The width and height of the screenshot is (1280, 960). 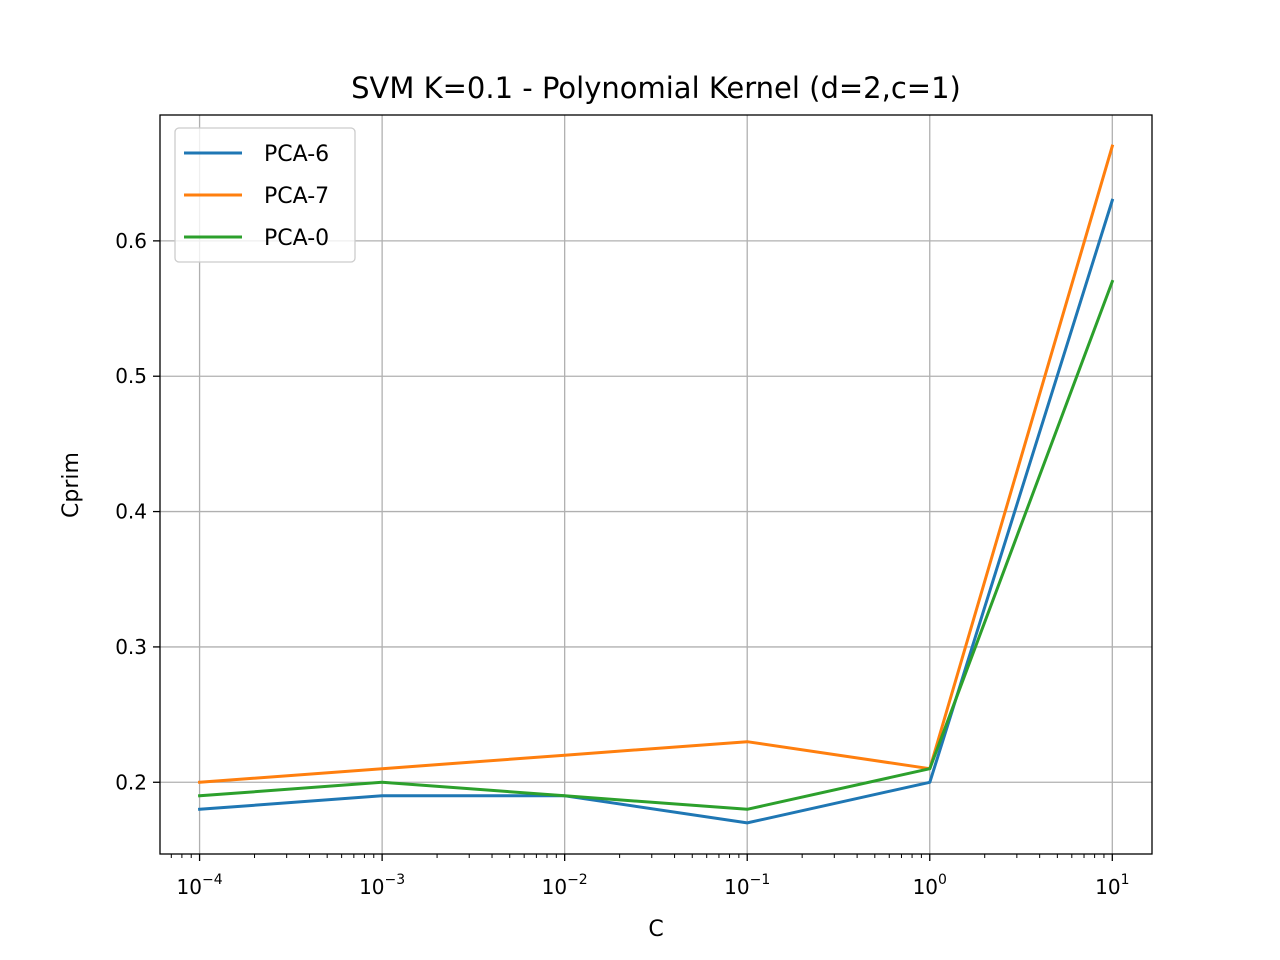 I want to click on x-tick-label: 10⁻⁴, so click(x=200, y=885).